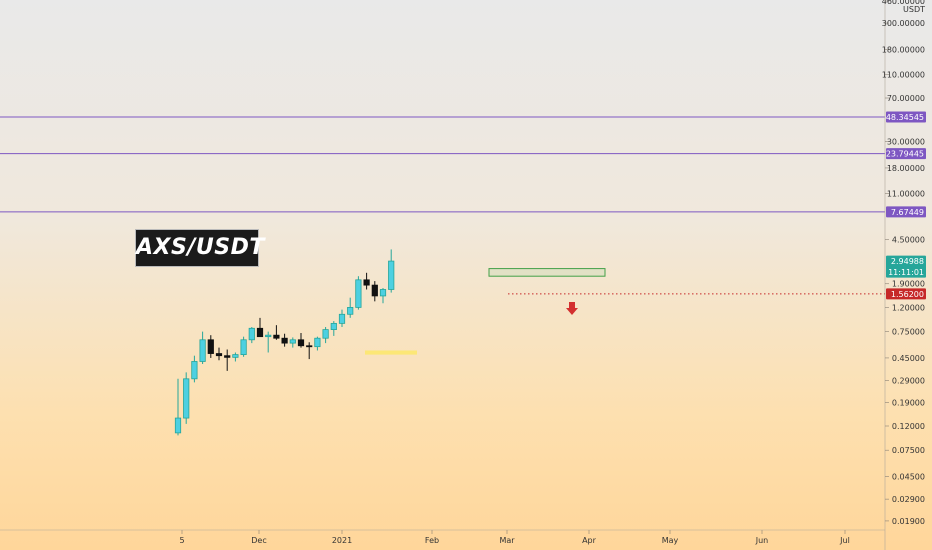 Image resolution: width=932 pixels, height=550 pixels. What do you see at coordinates (908, 239) in the screenshot?
I see `price-tick-label: 4.50000` at bounding box center [908, 239].